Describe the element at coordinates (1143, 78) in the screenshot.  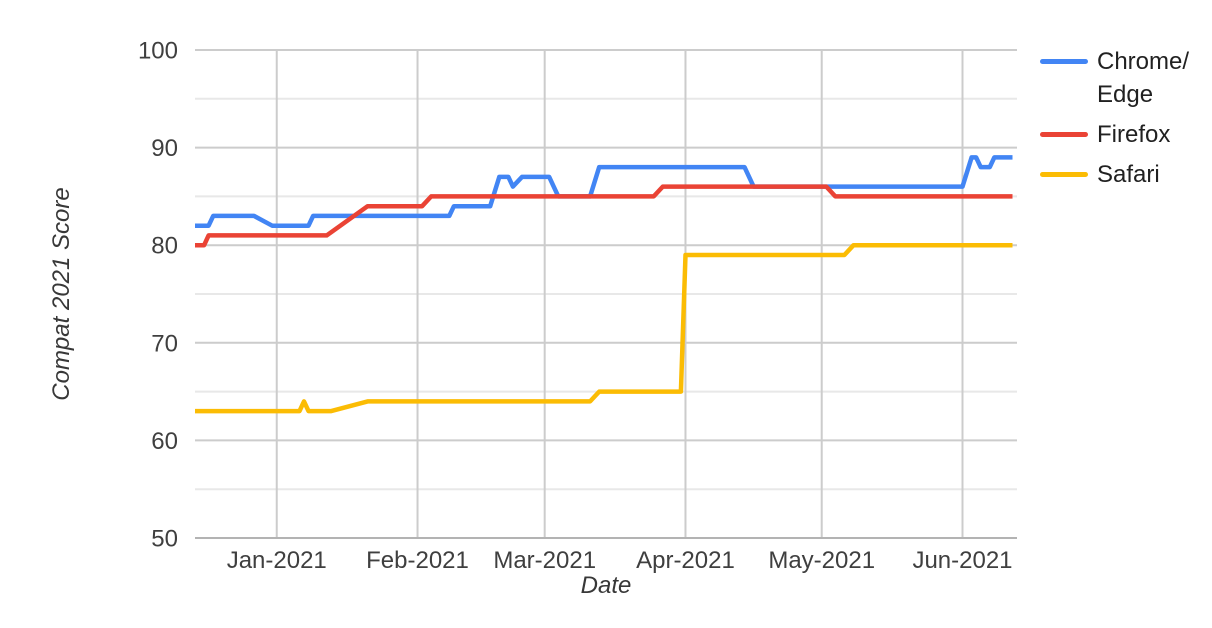
I see `legend-label: Chrome/Edge` at that location.